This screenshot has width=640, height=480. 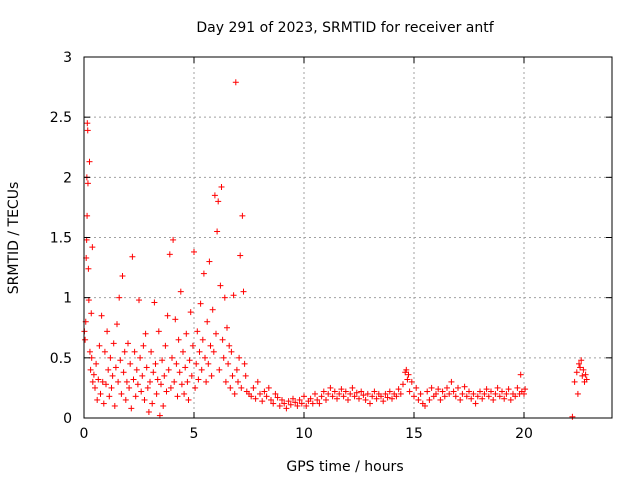 What do you see at coordinates (304, 434) in the screenshot?
I see `x-tick-label: 10` at bounding box center [304, 434].